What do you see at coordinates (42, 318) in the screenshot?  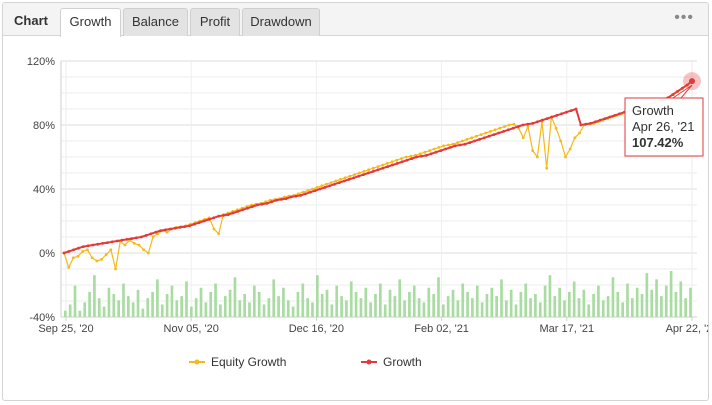 I see `y-tick-label: -40%` at bounding box center [42, 318].